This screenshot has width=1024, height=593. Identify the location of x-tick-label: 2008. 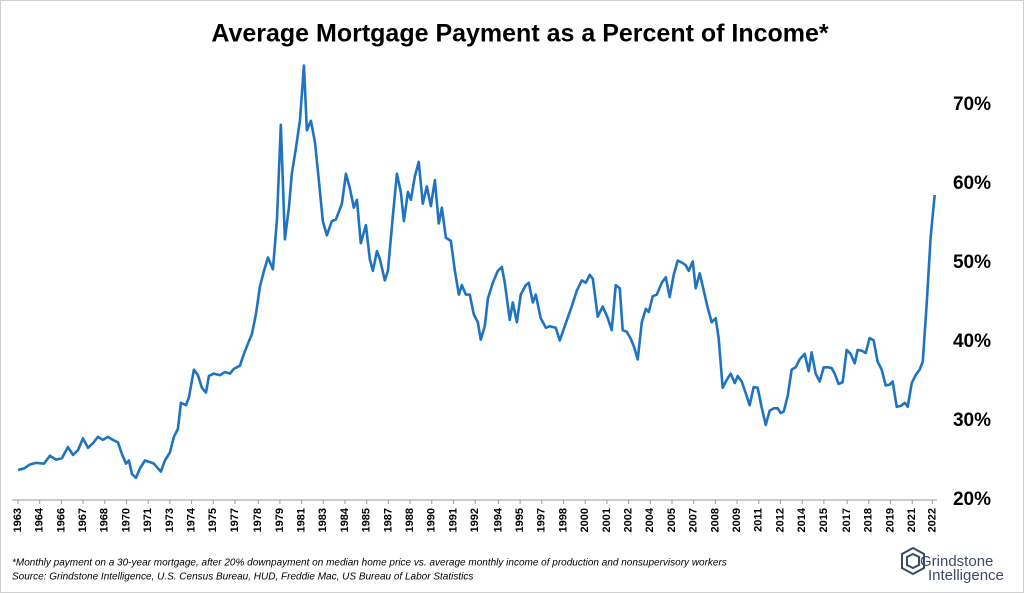
(715, 520).